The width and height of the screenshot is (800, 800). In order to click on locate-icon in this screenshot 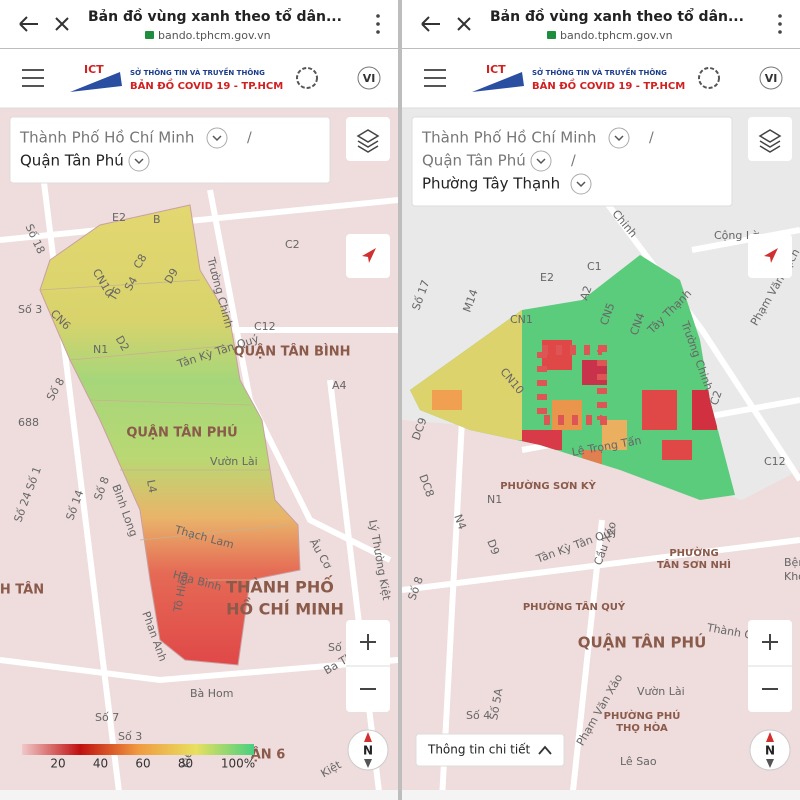, I will do `click(369, 255)`.